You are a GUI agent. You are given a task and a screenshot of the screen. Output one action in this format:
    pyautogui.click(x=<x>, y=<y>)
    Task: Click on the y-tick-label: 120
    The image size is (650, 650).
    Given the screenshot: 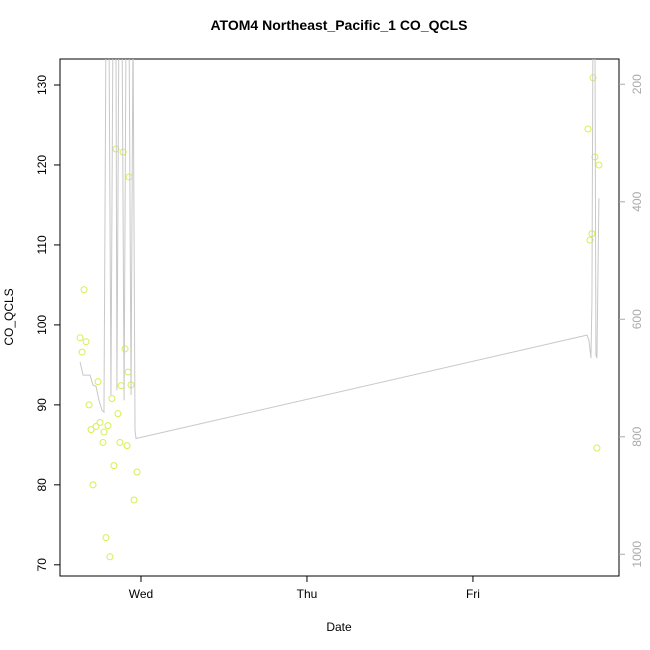 What is the action you would take?
    pyautogui.click(x=42, y=165)
    